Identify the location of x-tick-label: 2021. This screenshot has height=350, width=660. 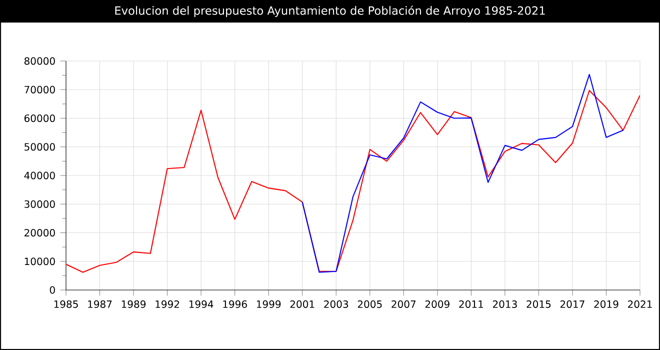
(640, 304).